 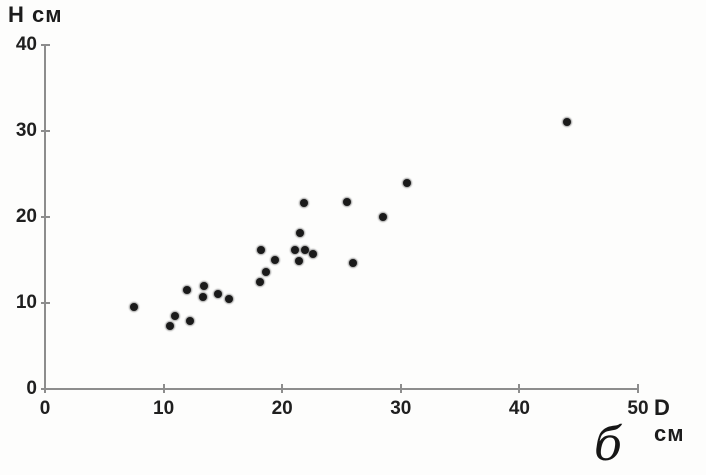 I want to click on y-tick-label: 0, so click(x=31, y=388).